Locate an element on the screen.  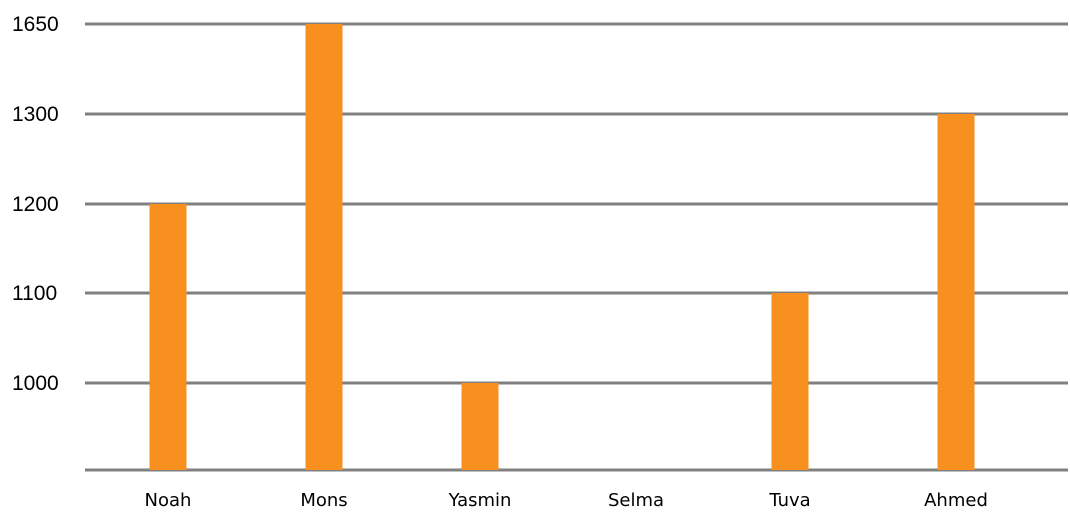
y-tick-label: 1000 is located at coordinates (35, 383).